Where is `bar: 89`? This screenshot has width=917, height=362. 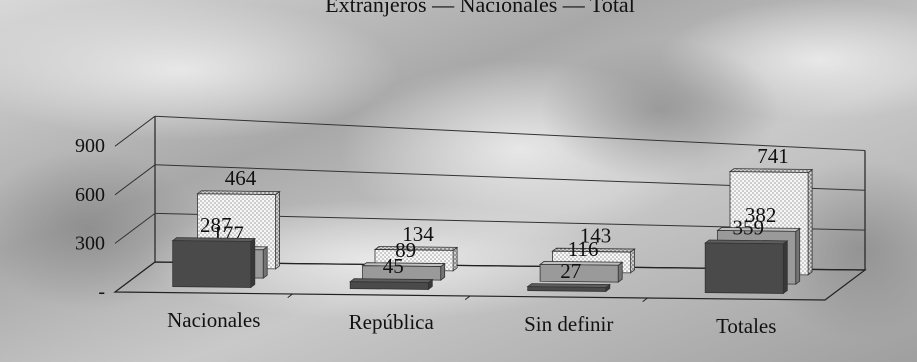
bar: 89 is located at coordinates (403, 259).